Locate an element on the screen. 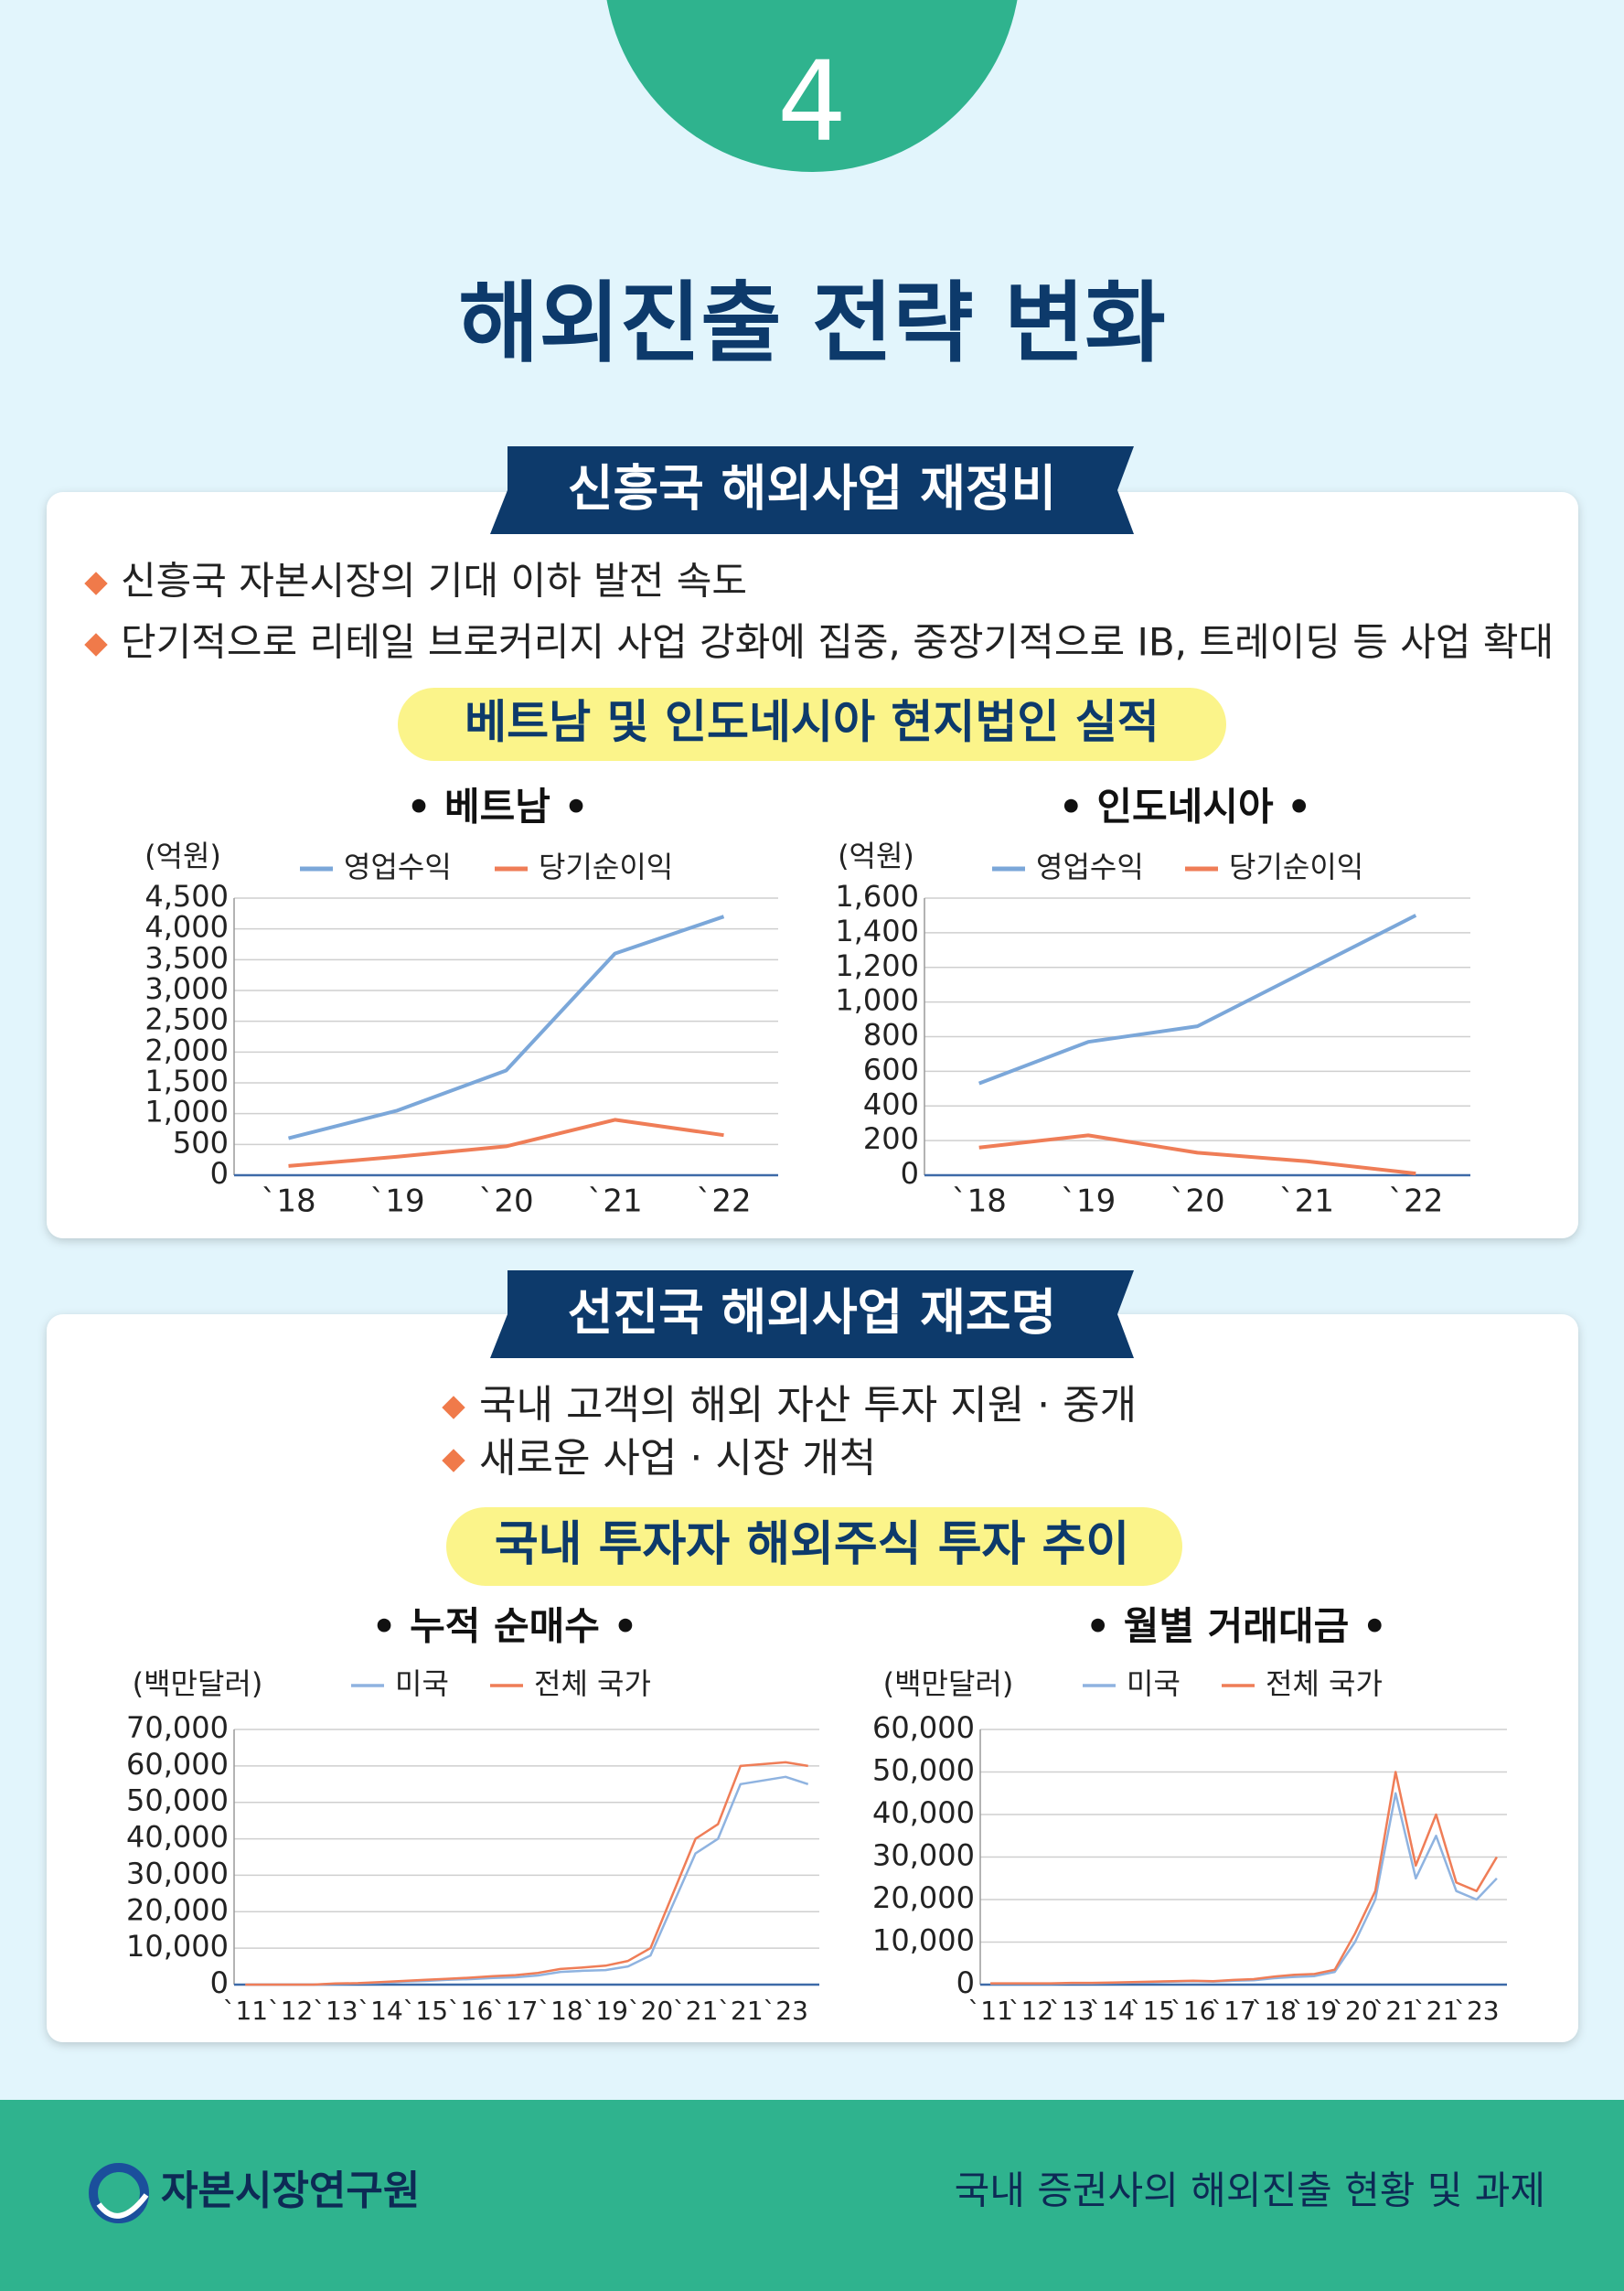 The width and height of the screenshot is (1624, 2291). y-tick-label: 20,000 is located at coordinates (177, 1909).